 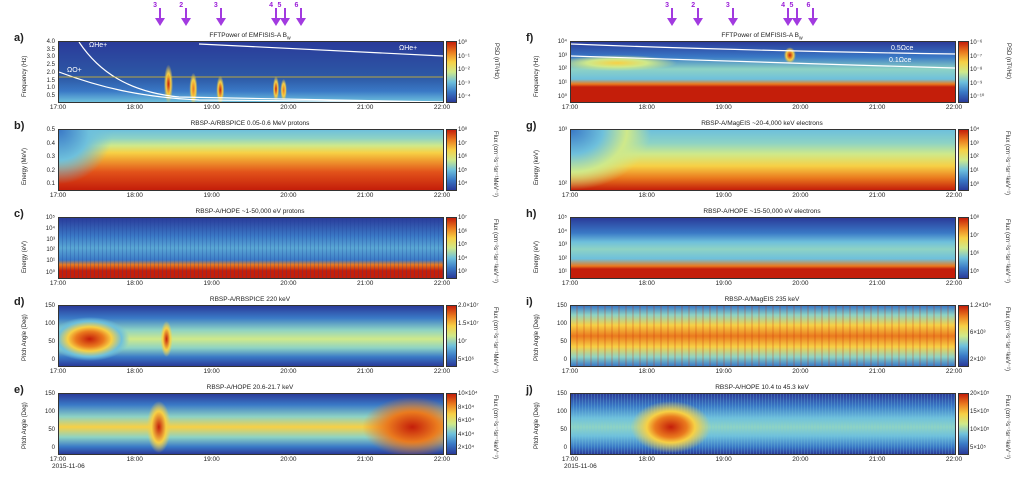 I want to click on panel-label: d), so click(x=19, y=302).